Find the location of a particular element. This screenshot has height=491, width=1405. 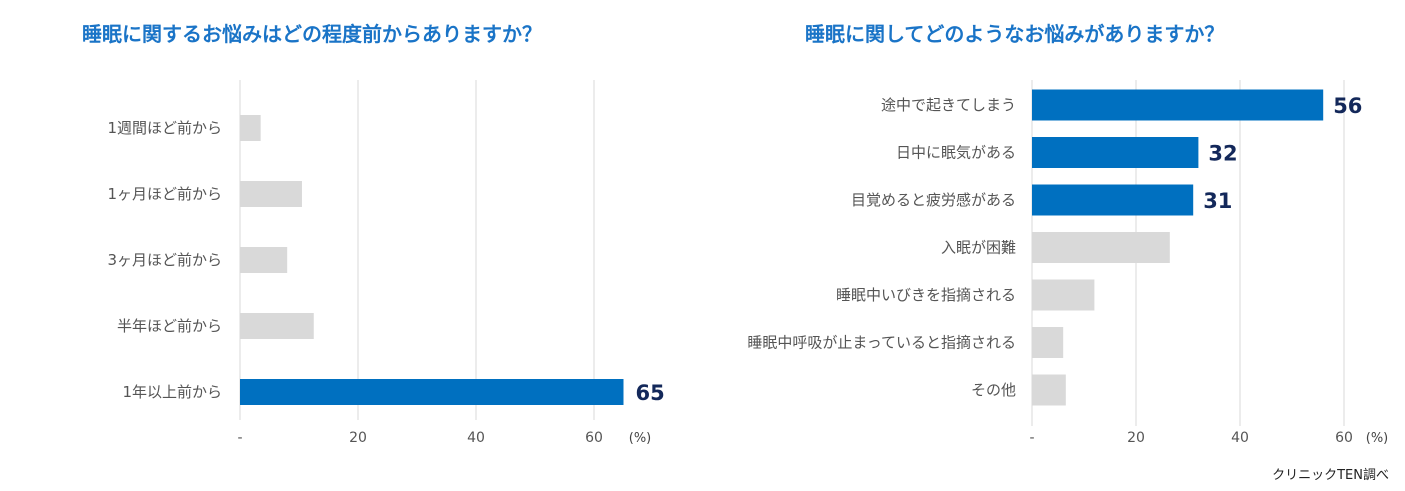

concerns-unit-label: (%) is located at coordinates (1377, 438).